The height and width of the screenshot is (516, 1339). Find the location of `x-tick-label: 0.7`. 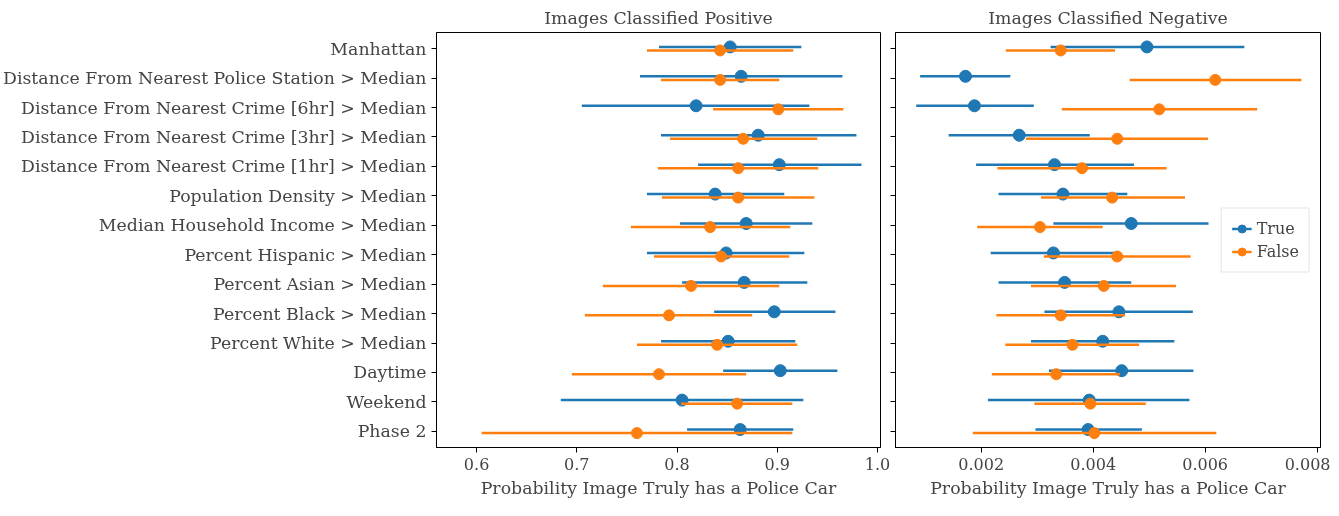

x-tick-label: 0.7 is located at coordinates (577, 464).